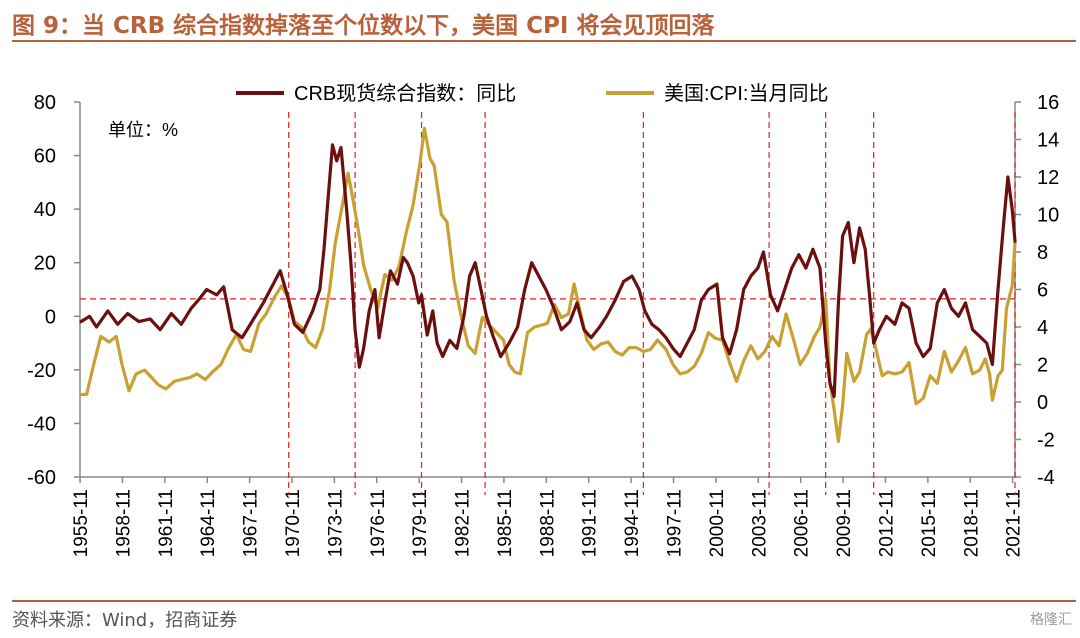 This screenshot has height=638, width=1080. What do you see at coordinates (45, 157) in the screenshot?
I see `left-y-tick-label: 60` at bounding box center [45, 157].